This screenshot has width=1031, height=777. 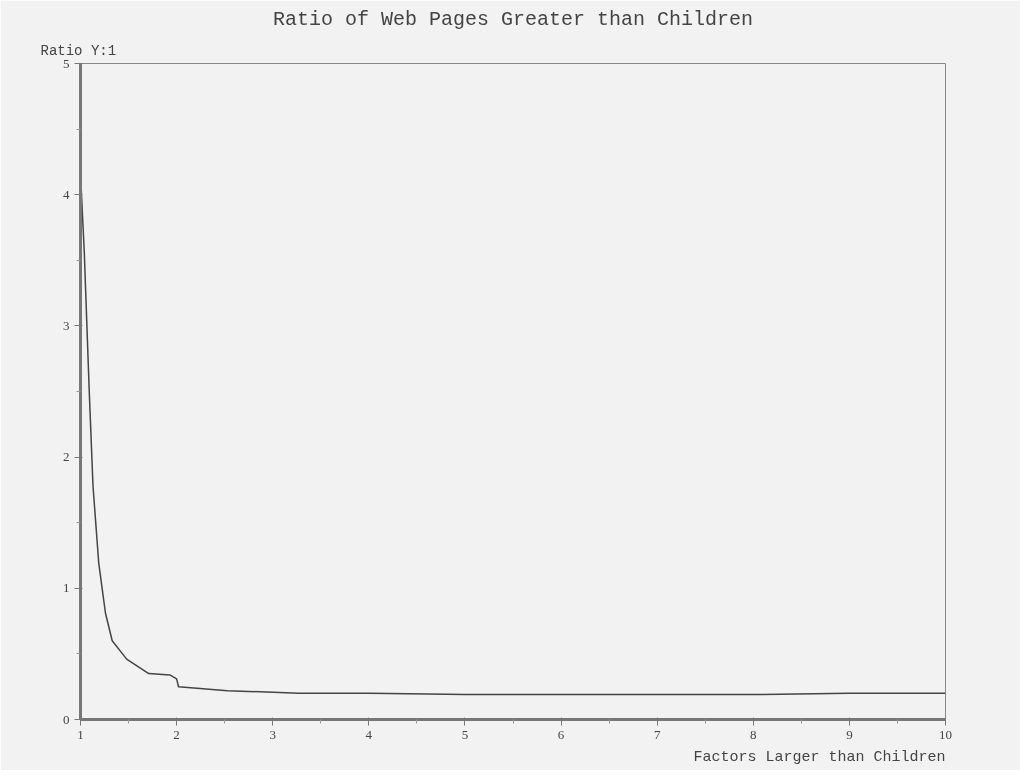 I want to click on y-tick-label: 4, so click(x=66, y=194).